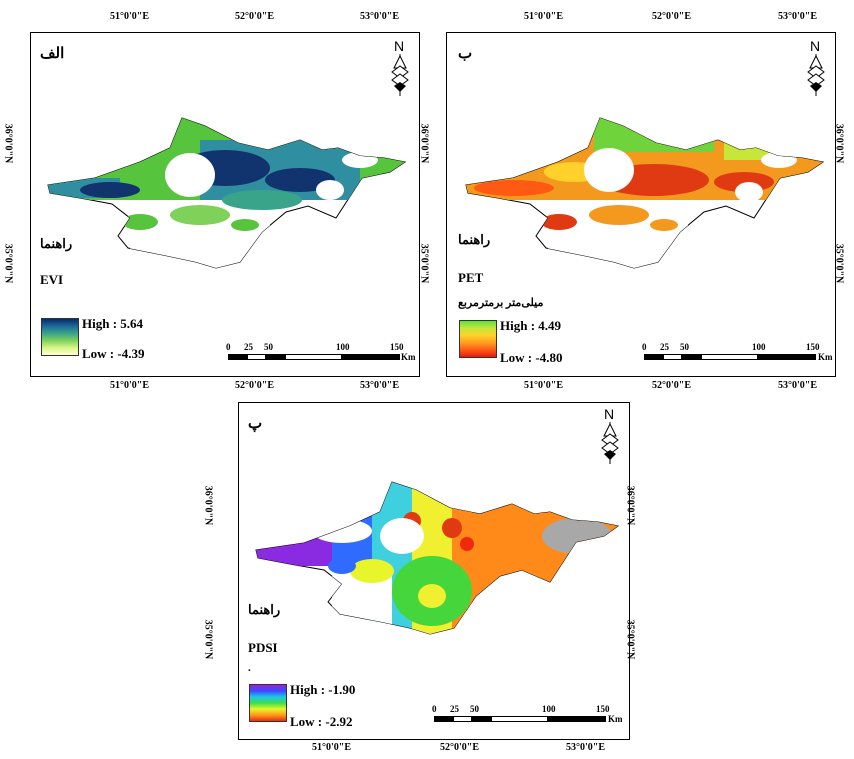 This screenshot has height=759, width=854. What do you see at coordinates (323, 689) in the screenshot?
I see `legend-high: High : -1.90` at bounding box center [323, 689].